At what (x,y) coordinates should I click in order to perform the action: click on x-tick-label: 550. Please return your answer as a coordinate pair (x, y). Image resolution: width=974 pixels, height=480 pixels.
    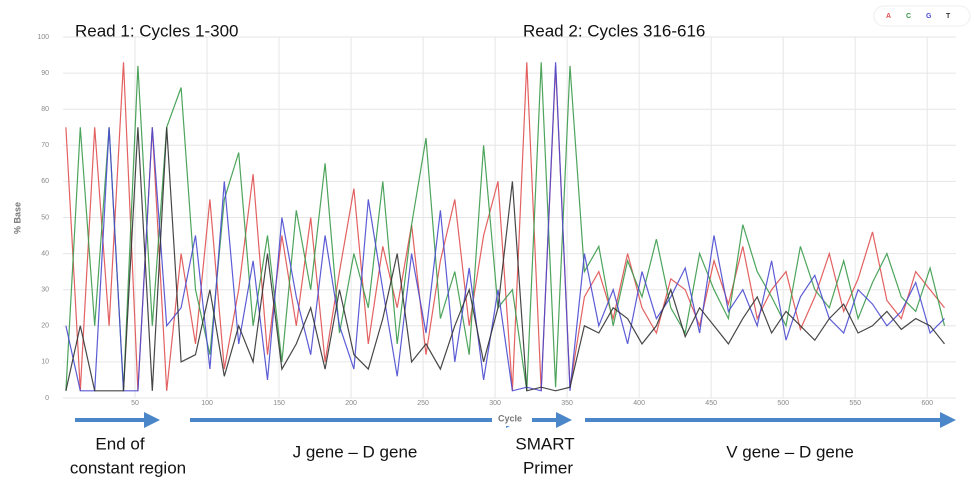
    Looking at the image, I should click on (855, 403).